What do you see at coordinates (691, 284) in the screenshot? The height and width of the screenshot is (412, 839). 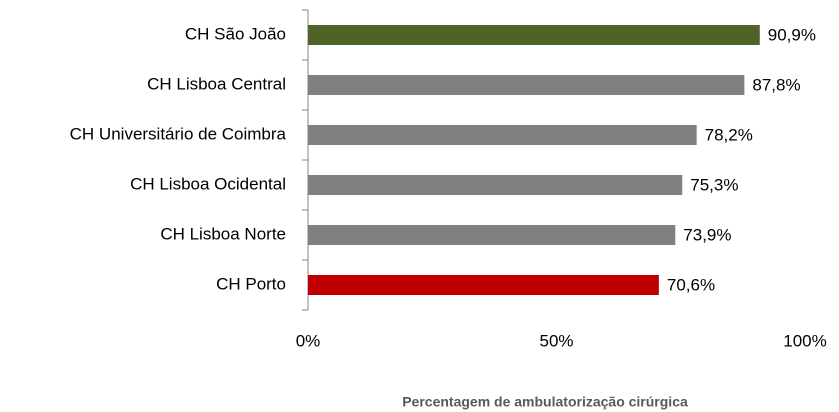 I see `value-label: 70,6%` at bounding box center [691, 284].